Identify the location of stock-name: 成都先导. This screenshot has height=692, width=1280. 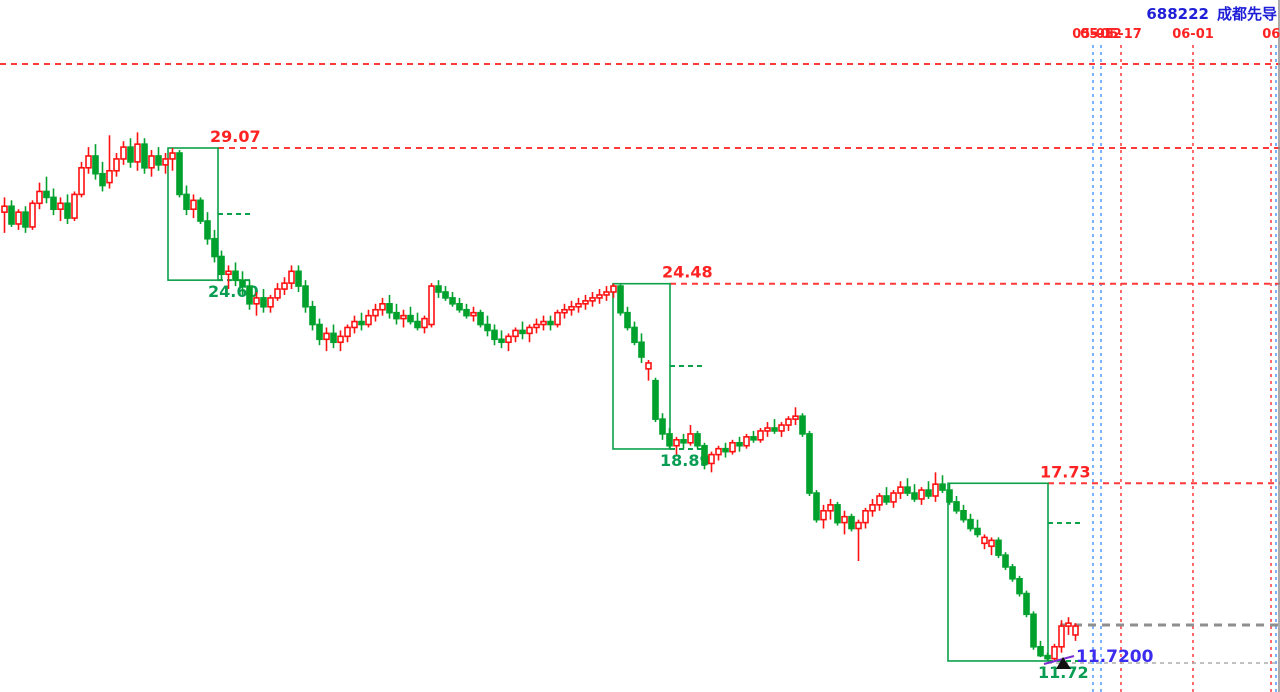
(1246, 14).